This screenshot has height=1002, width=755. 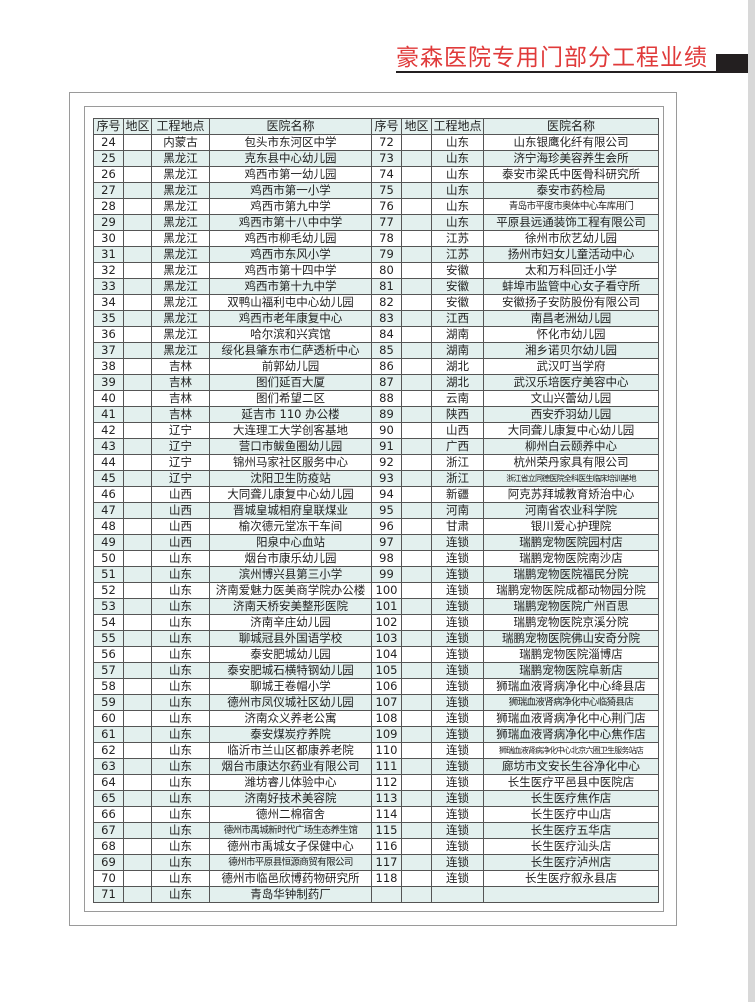 What do you see at coordinates (386, 814) in the screenshot?
I see `cell-no: 114` at bounding box center [386, 814].